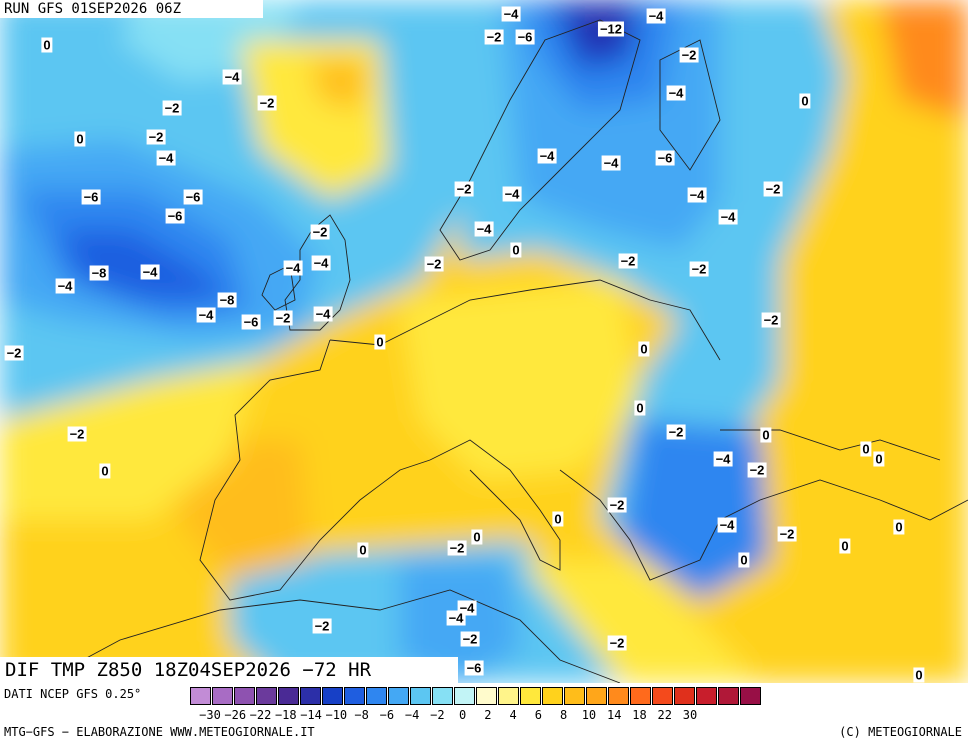 The width and height of the screenshot is (968, 745). What do you see at coordinates (361, 715) in the screenshot?
I see `legend-tick-label: −8` at bounding box center [361, 715].